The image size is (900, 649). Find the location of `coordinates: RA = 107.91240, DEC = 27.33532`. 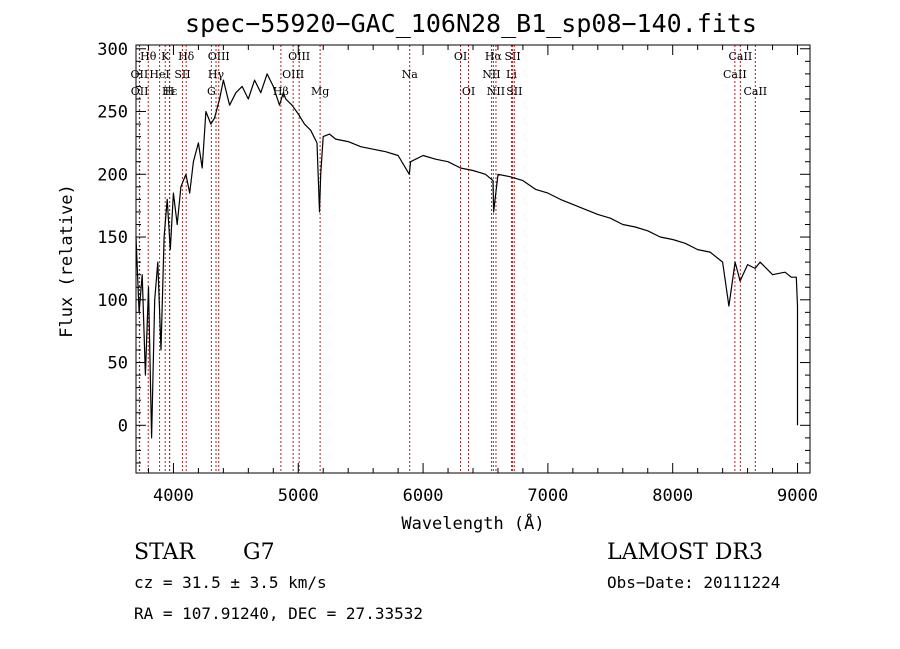

coordinates: RA = 107.91240, DEC = 27.33532 is located at coordinates (278, 613).